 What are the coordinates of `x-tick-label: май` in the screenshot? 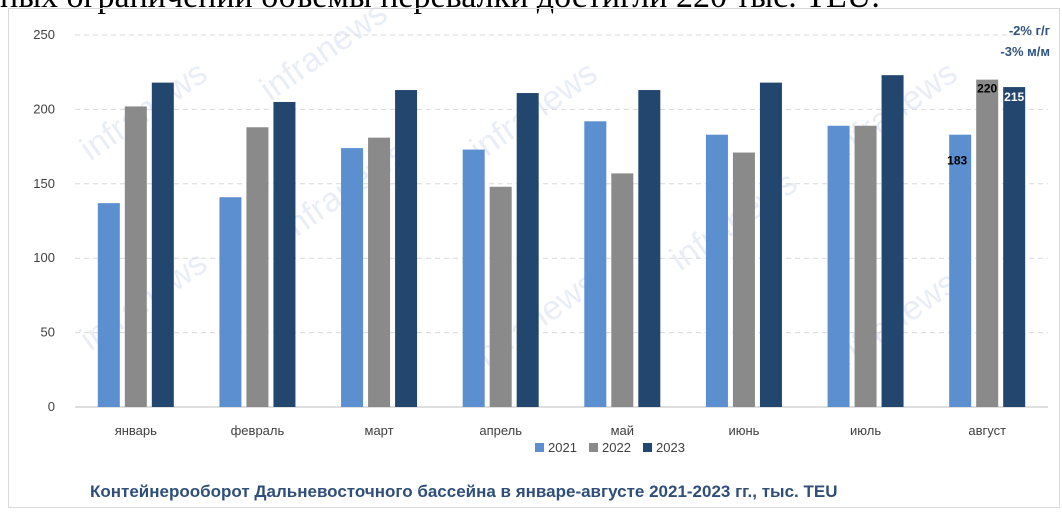 It's located at (622, 430).